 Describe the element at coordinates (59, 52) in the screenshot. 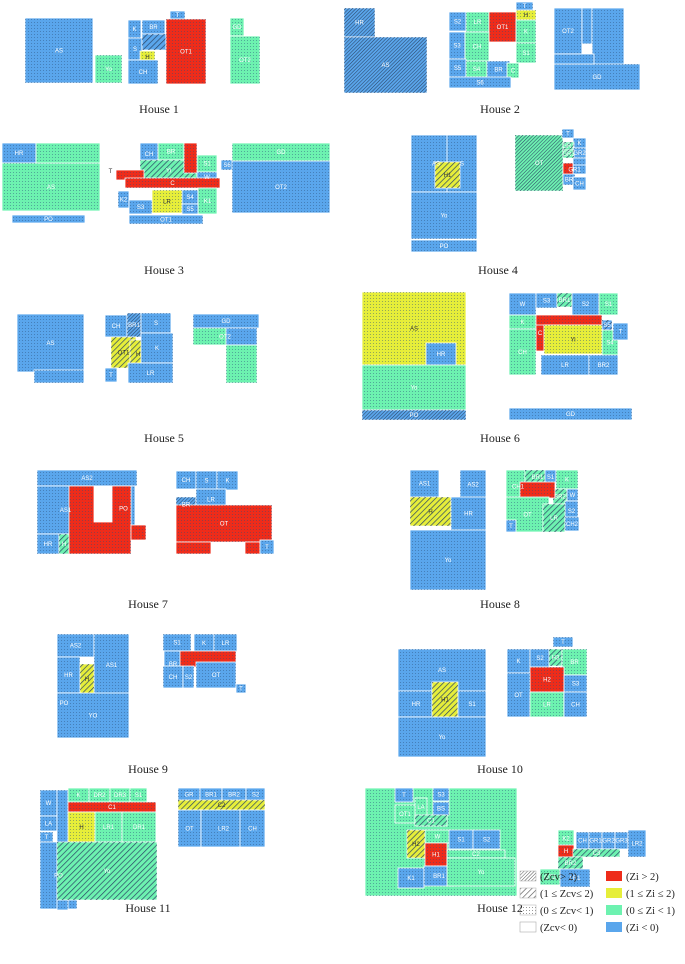

I see `h1-room-label: AS` at that location.